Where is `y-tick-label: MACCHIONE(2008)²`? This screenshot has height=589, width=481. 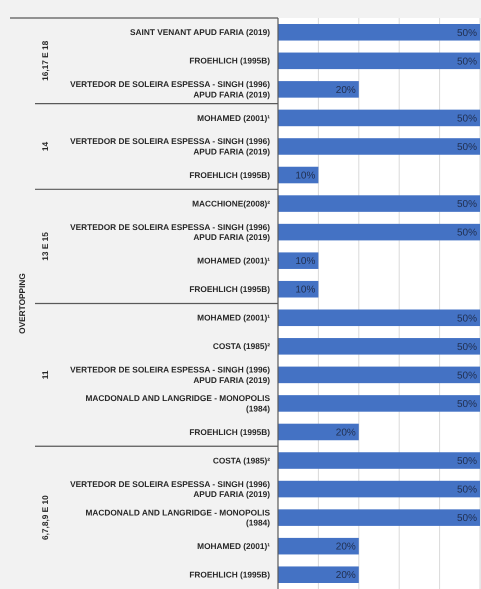 y-tick-label: MACCHIONE(2008)² is located at coordinates (231, 203).